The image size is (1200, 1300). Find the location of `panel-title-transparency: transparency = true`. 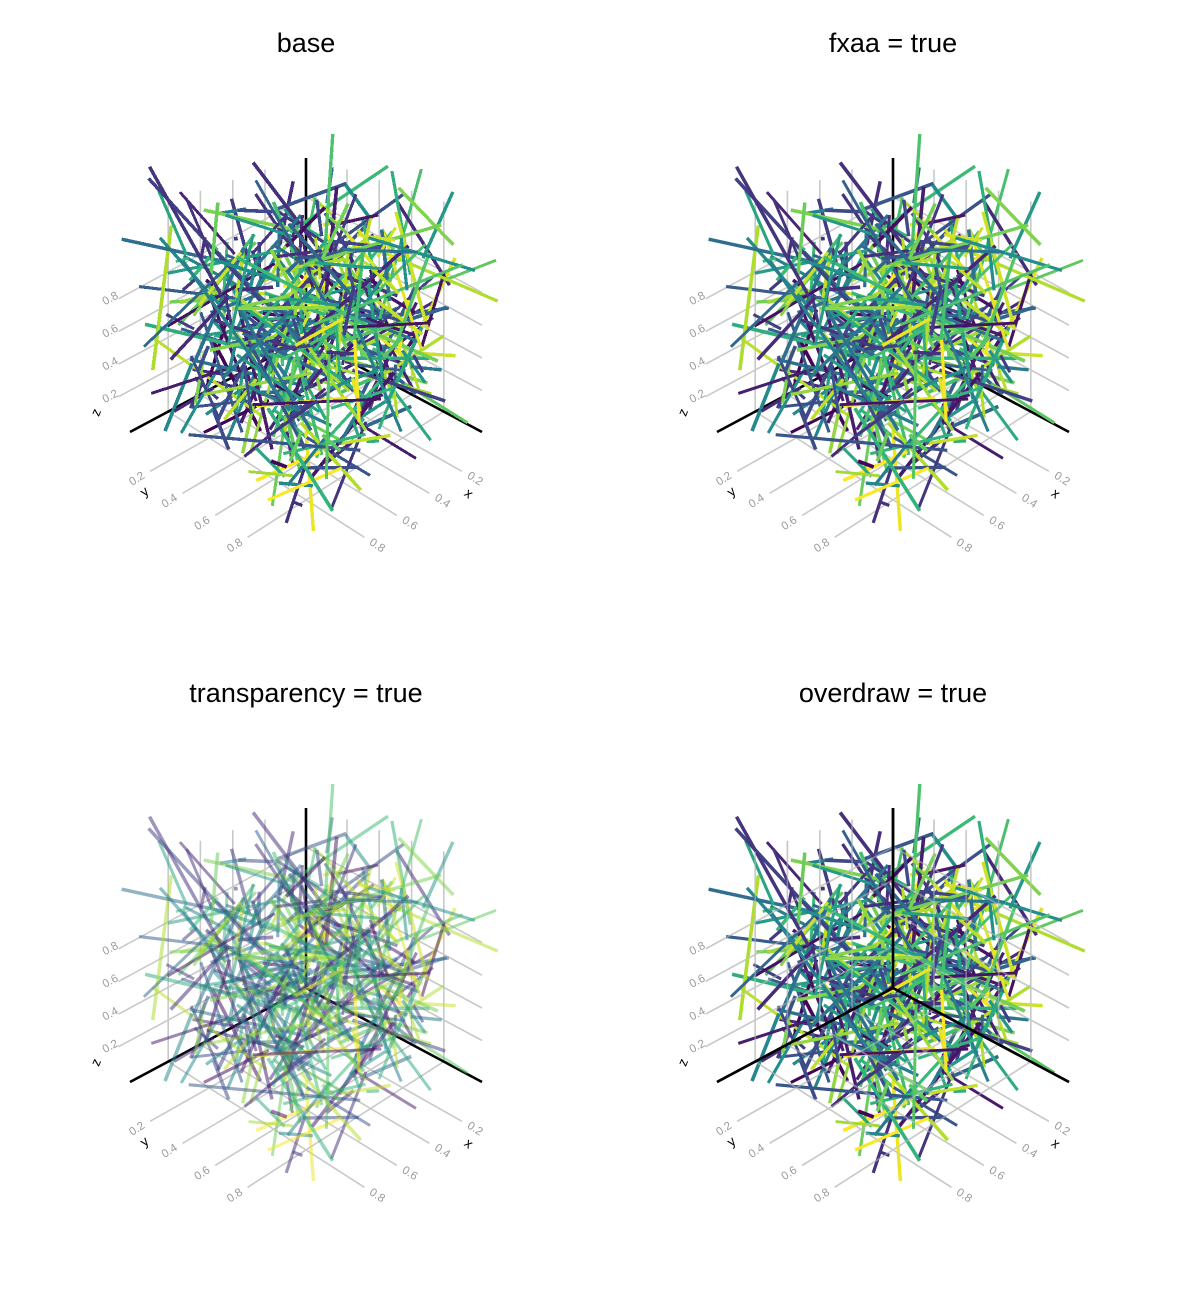

panel-title-transparency: transparency = true is located at coordinates (306, 693).